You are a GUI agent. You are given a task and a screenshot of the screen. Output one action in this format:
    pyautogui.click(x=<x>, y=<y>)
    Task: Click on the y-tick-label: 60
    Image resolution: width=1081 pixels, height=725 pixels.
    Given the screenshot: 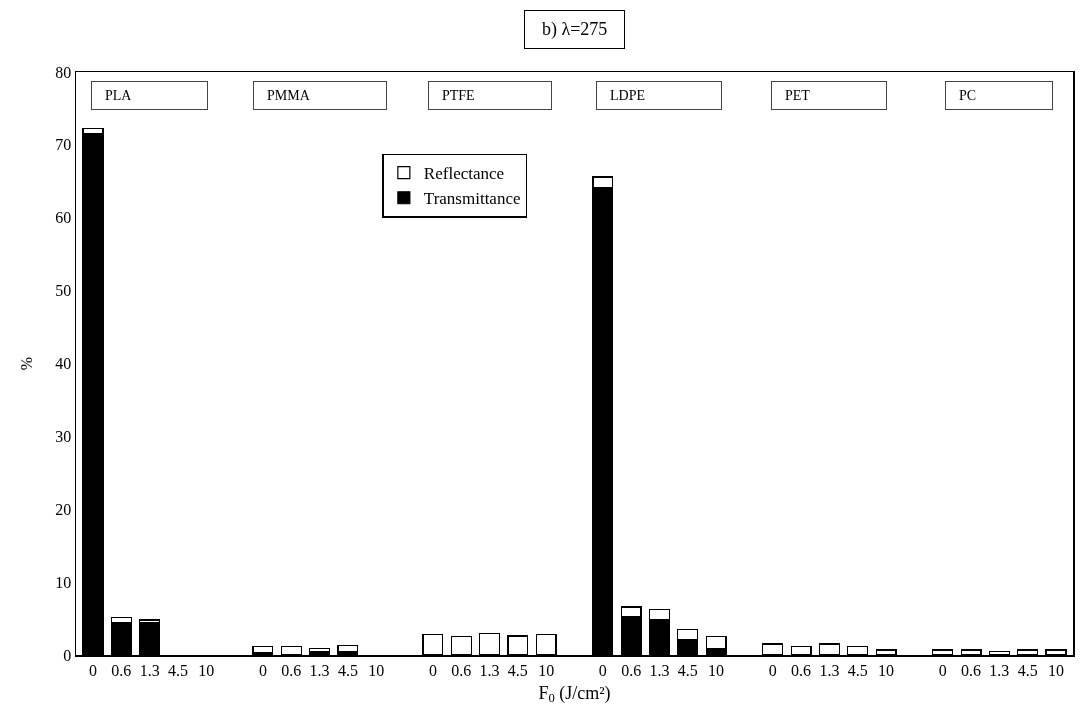 What is the action you would take?
    pyautogui.click(x=63, y=218)
    